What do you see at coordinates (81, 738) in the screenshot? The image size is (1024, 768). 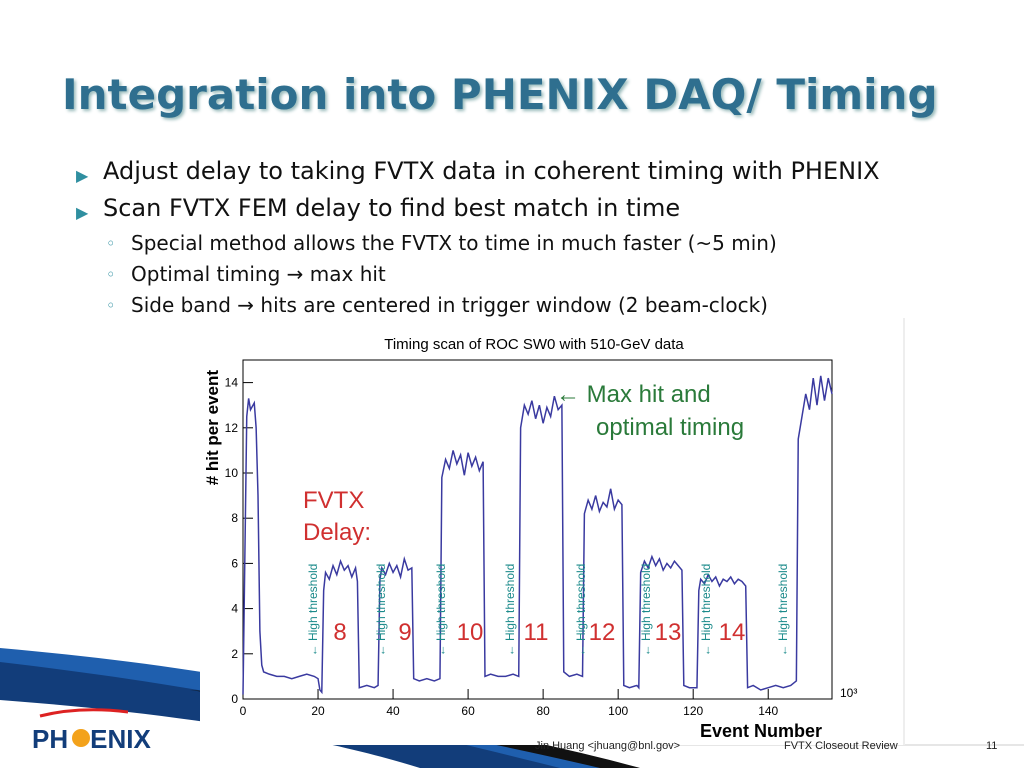 I see `logo-sun` at bounding box center [81, 738].